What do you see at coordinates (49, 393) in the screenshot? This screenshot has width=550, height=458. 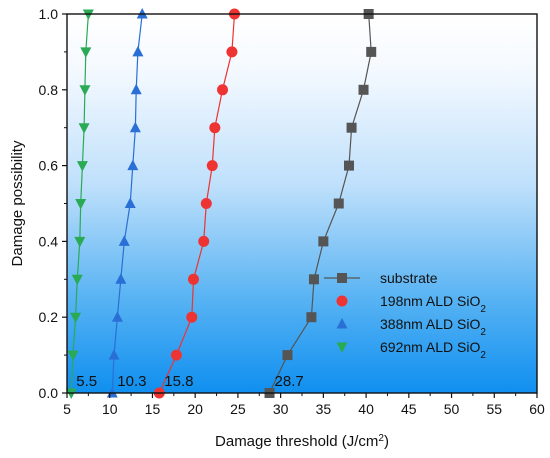 I see `y-tick-label: 0.0` at bounding box center [49, 393].